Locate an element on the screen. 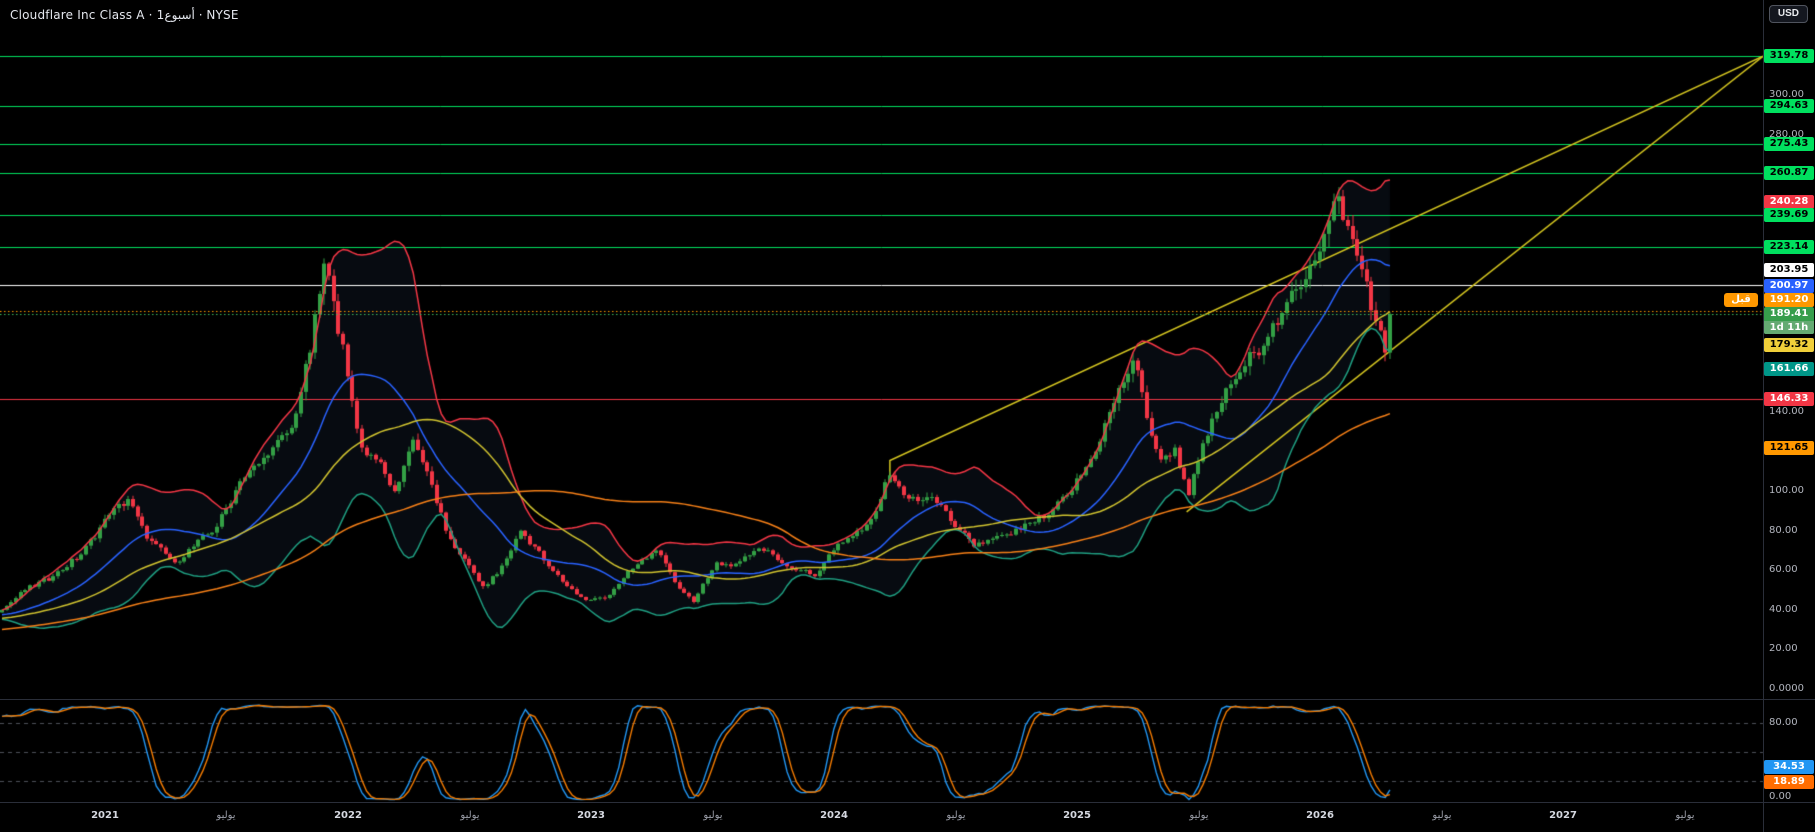  price-label-319.78: 319.78 is located at coordinates (1789, 56).